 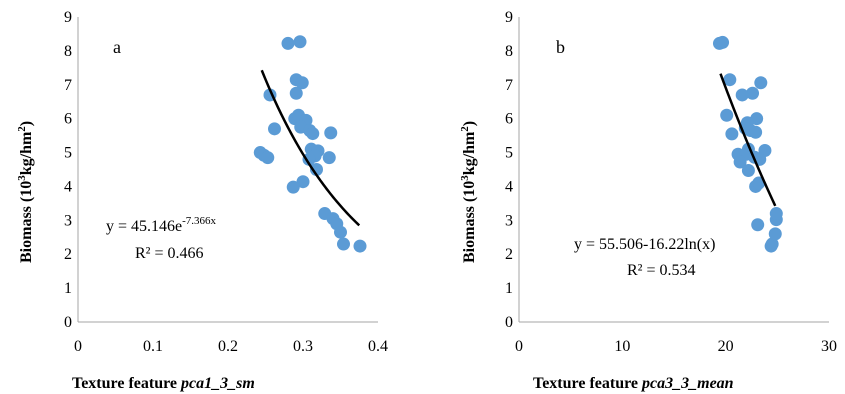 What do you see at coordinates (661, 270) in the screenshot?
I see `r-squared-b: R² = 0.534` at bounding box center [661, 270].